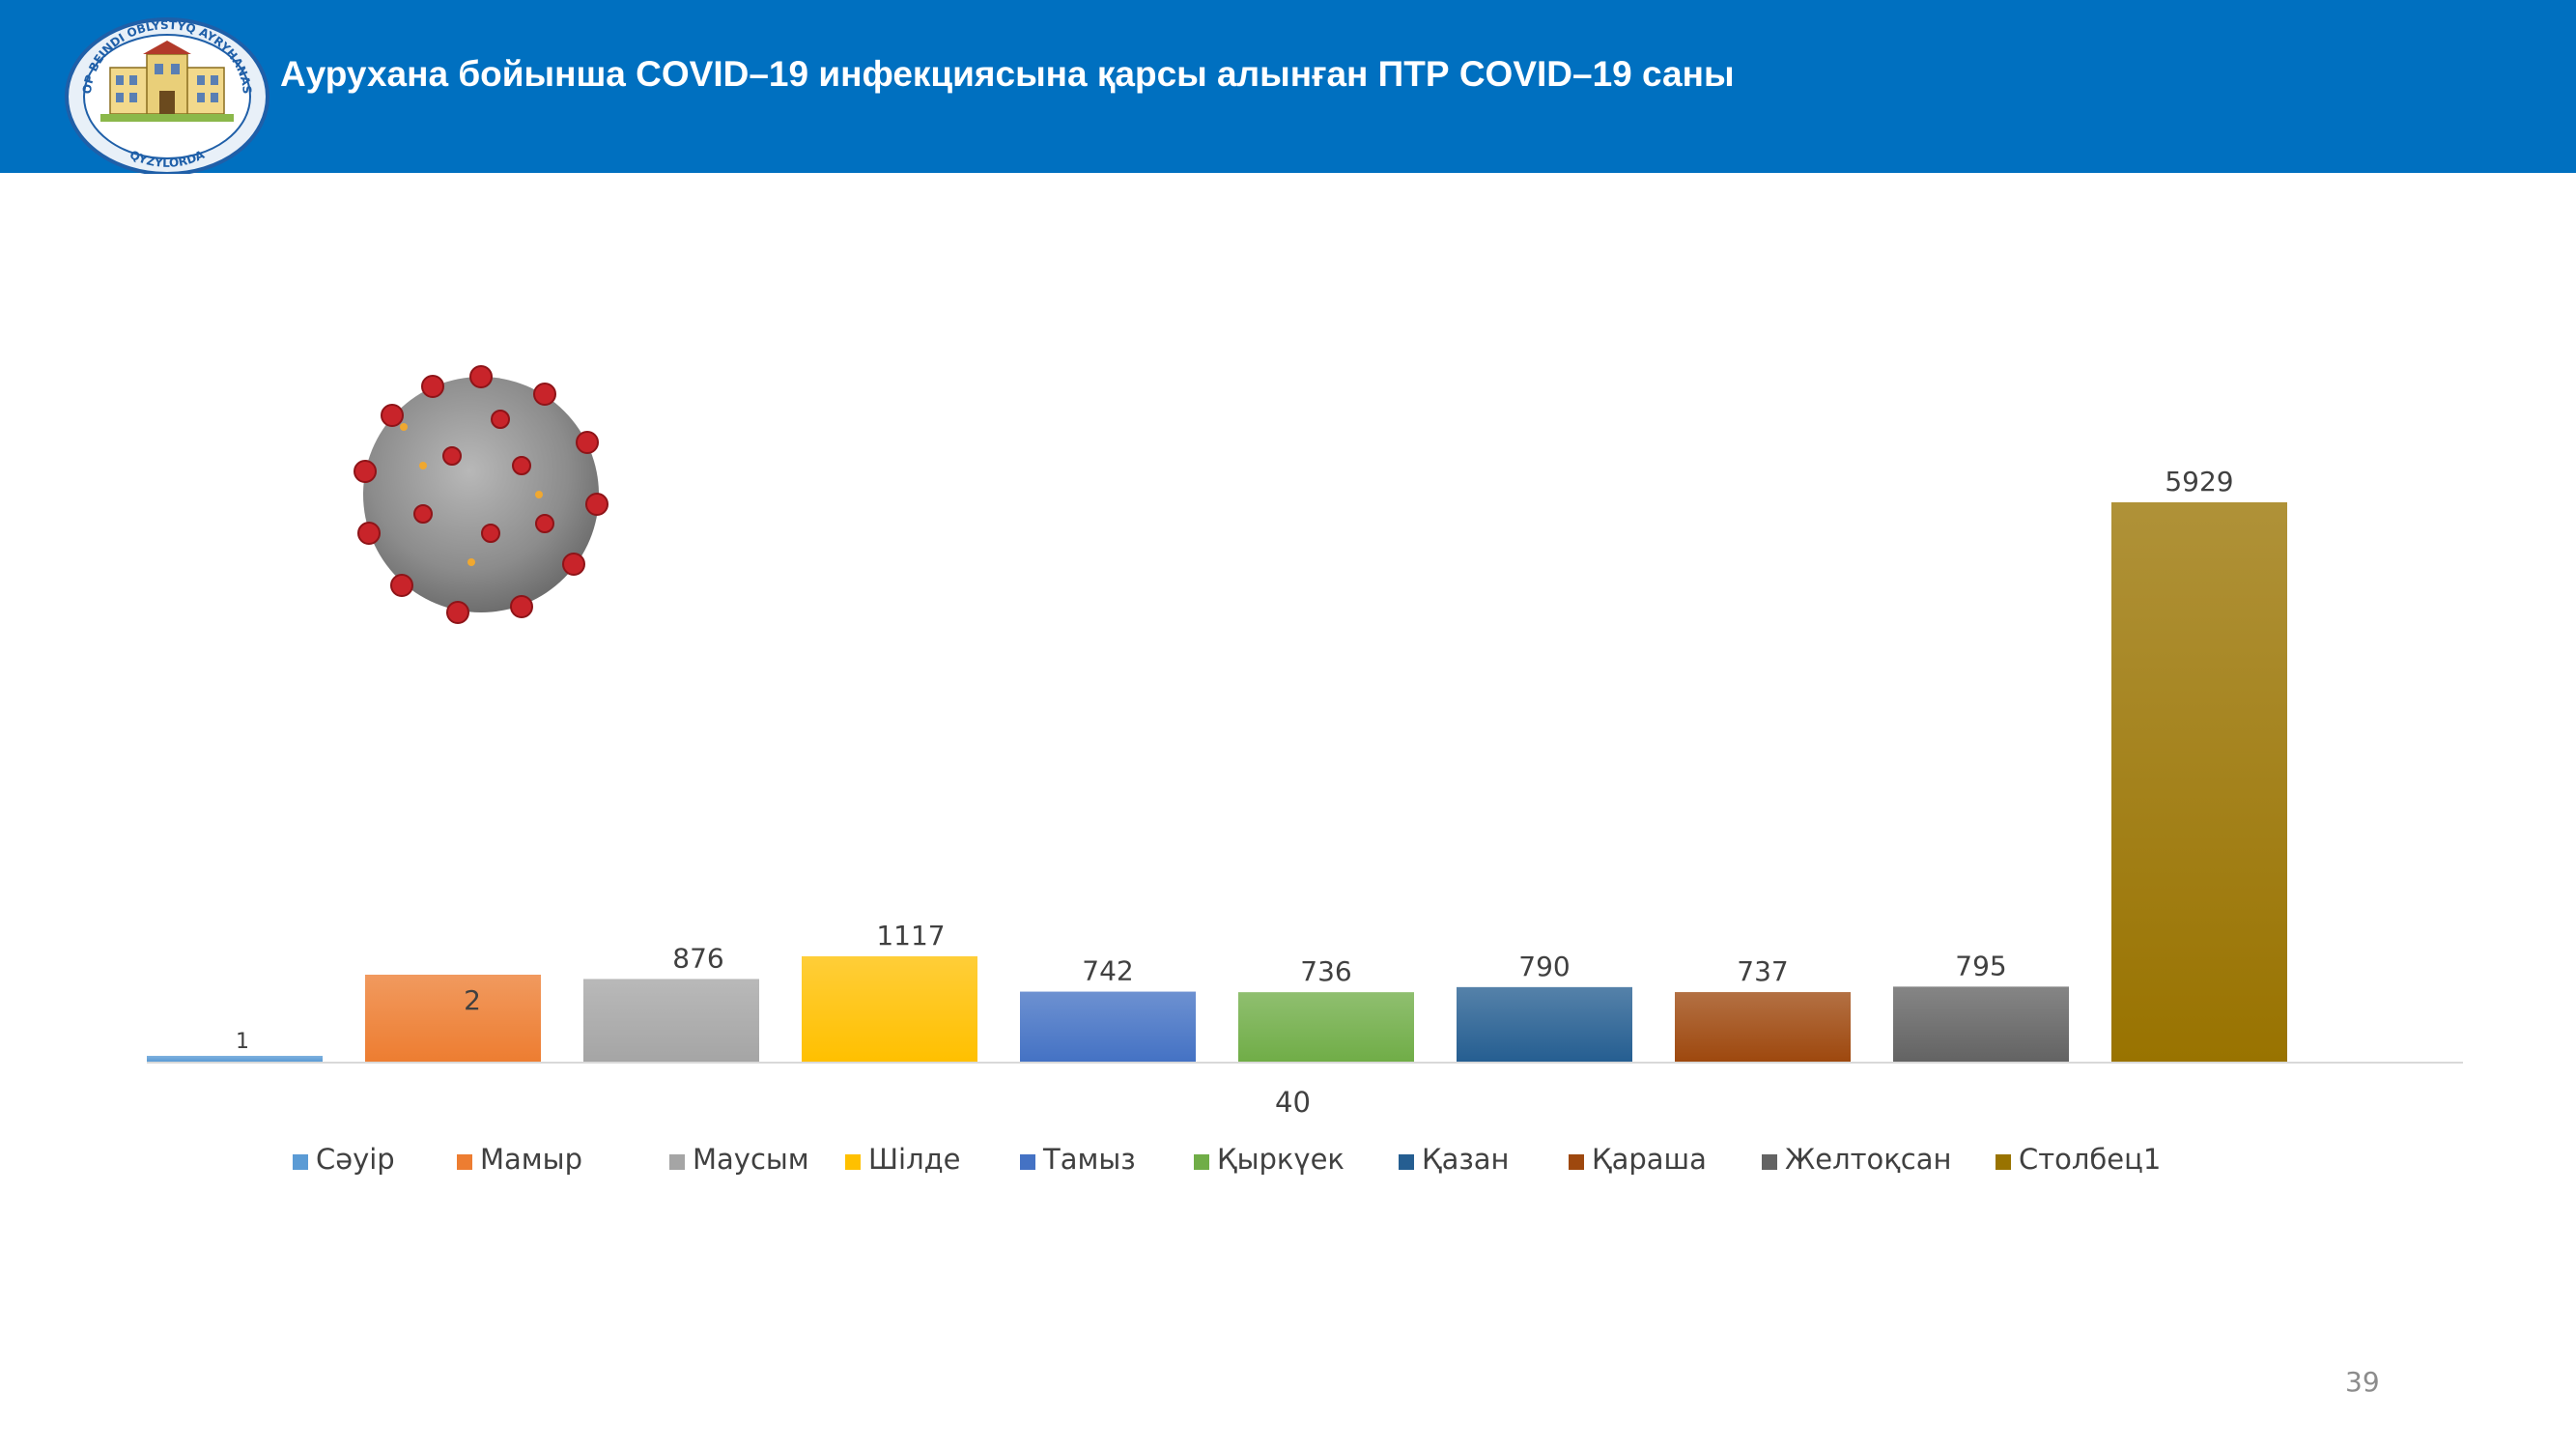  I want to click on data-label-7: 790, so click(1544, 966).